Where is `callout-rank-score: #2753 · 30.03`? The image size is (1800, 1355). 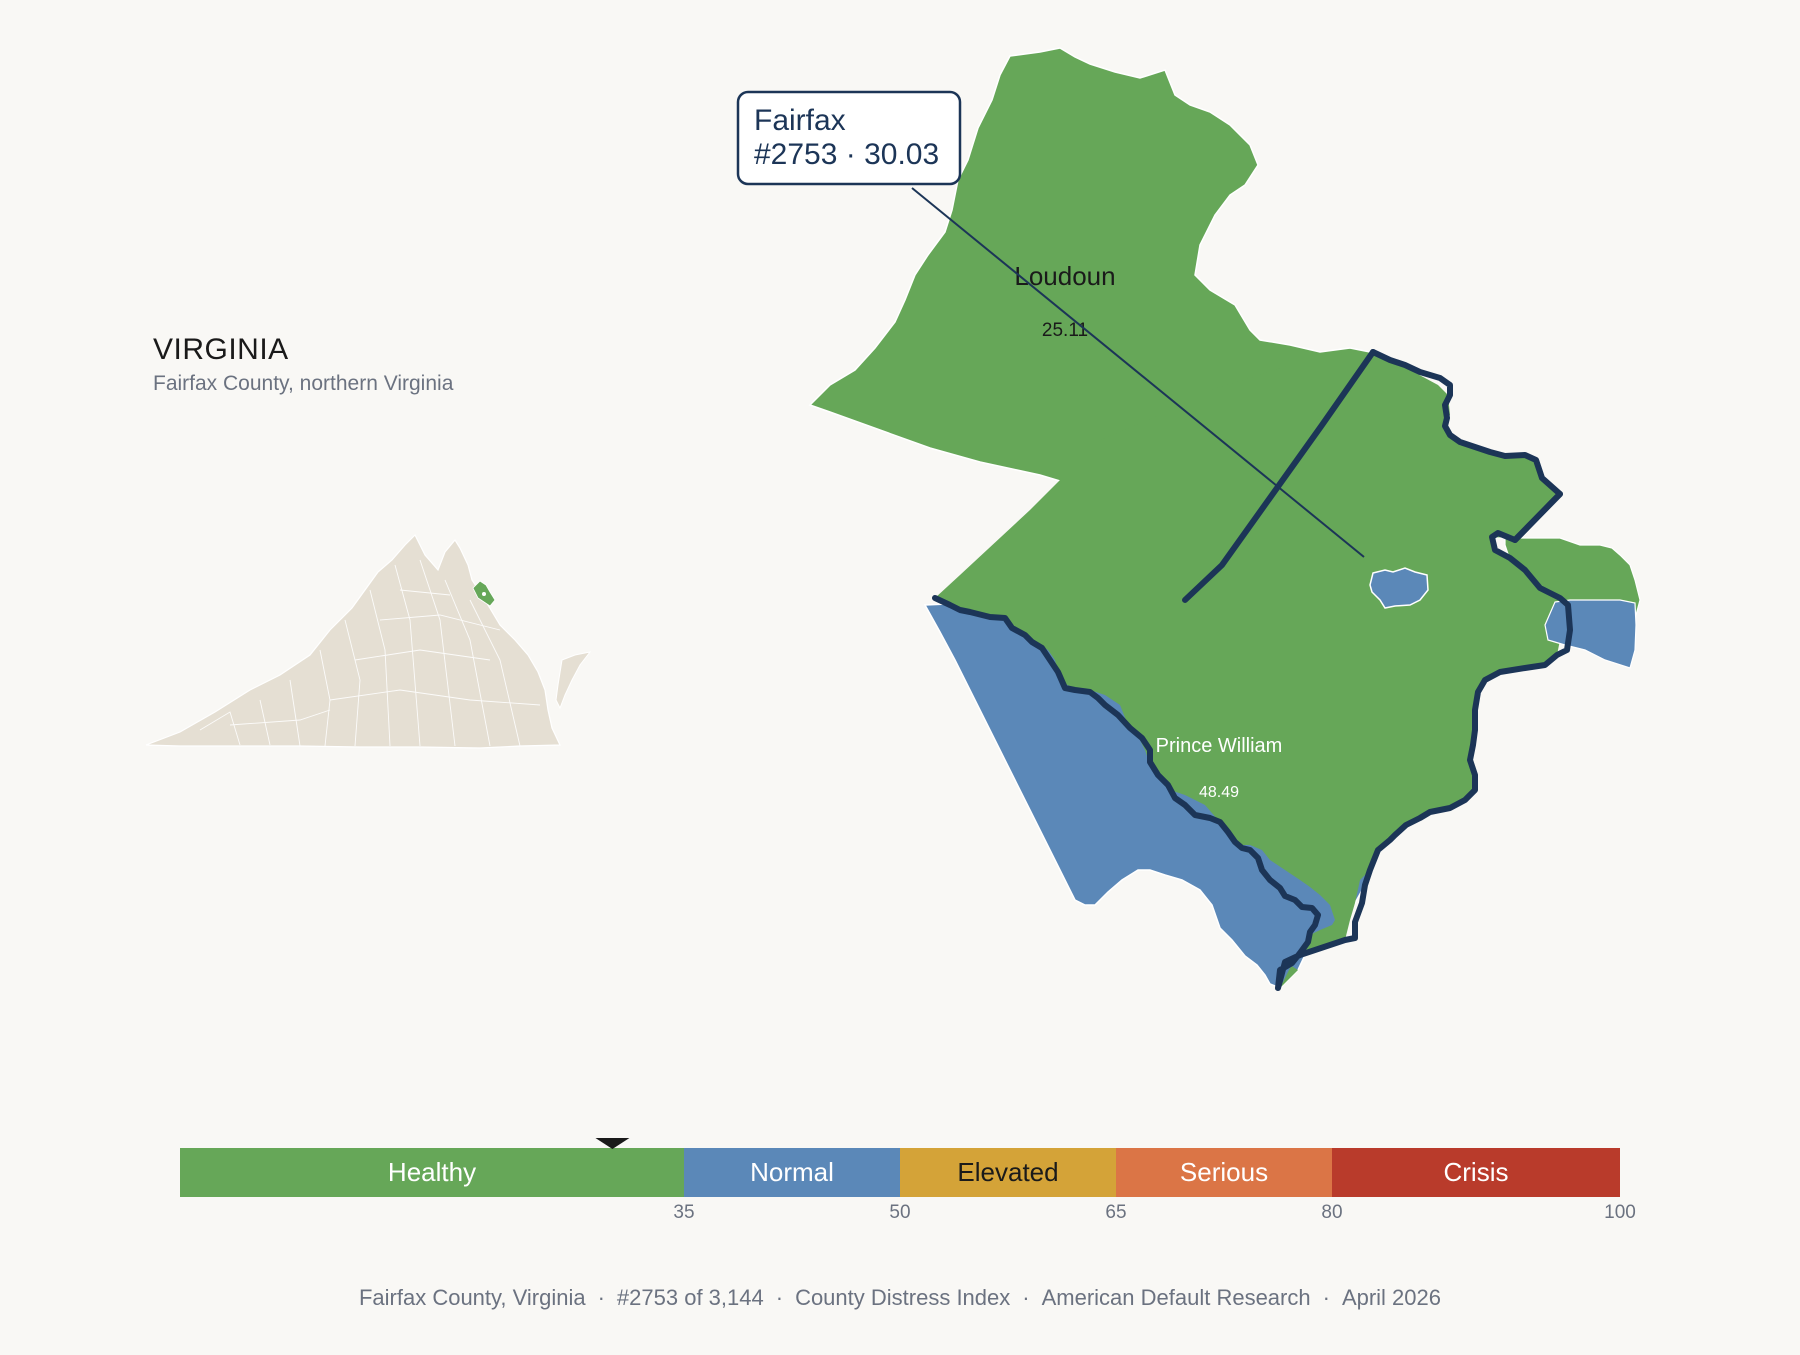
callout-rank-score: #2753 · 30.03 is located at coordinates (846, 154).